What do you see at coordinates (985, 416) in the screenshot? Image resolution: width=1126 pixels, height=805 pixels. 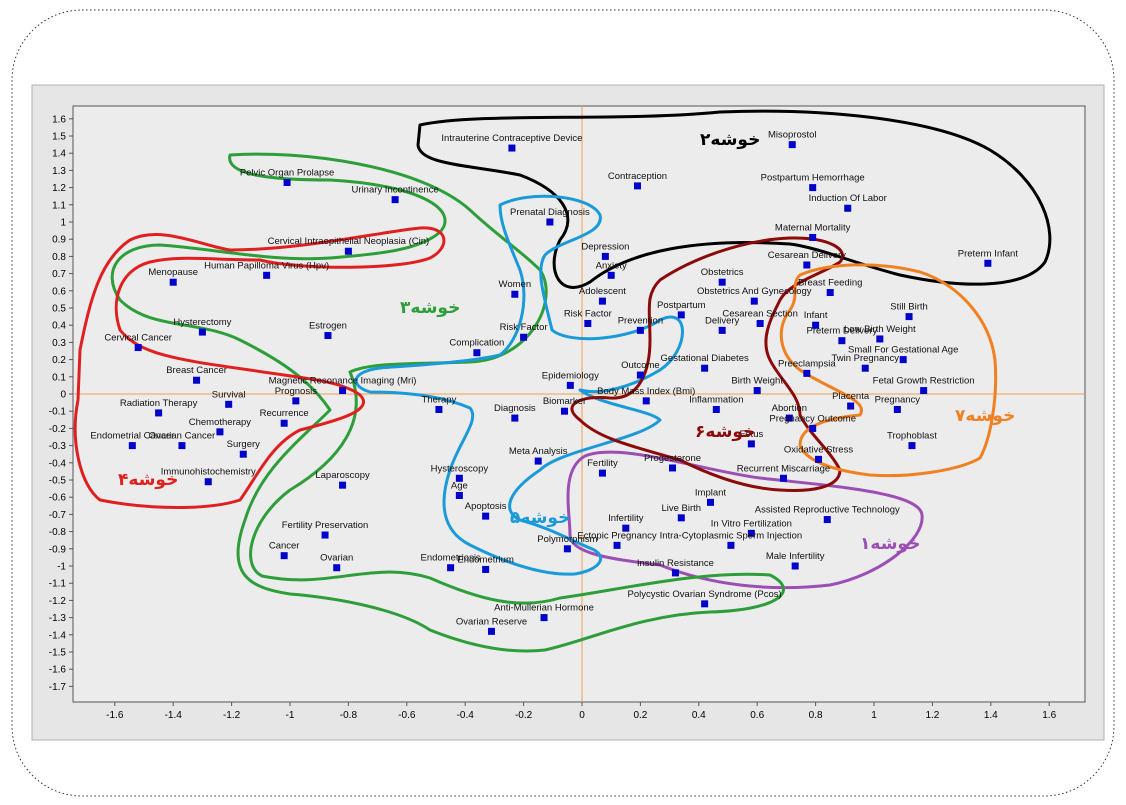 I see `cluster-label-7: خوشه۷` at bounding box center [985, 416].